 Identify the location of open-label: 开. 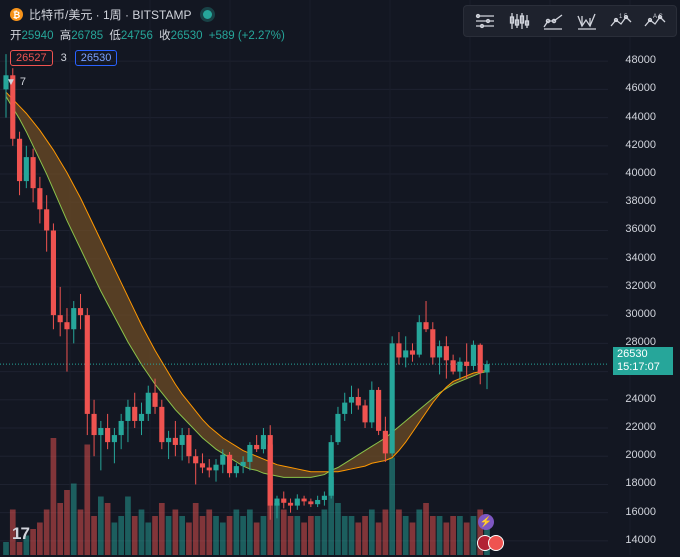
(16, 36).